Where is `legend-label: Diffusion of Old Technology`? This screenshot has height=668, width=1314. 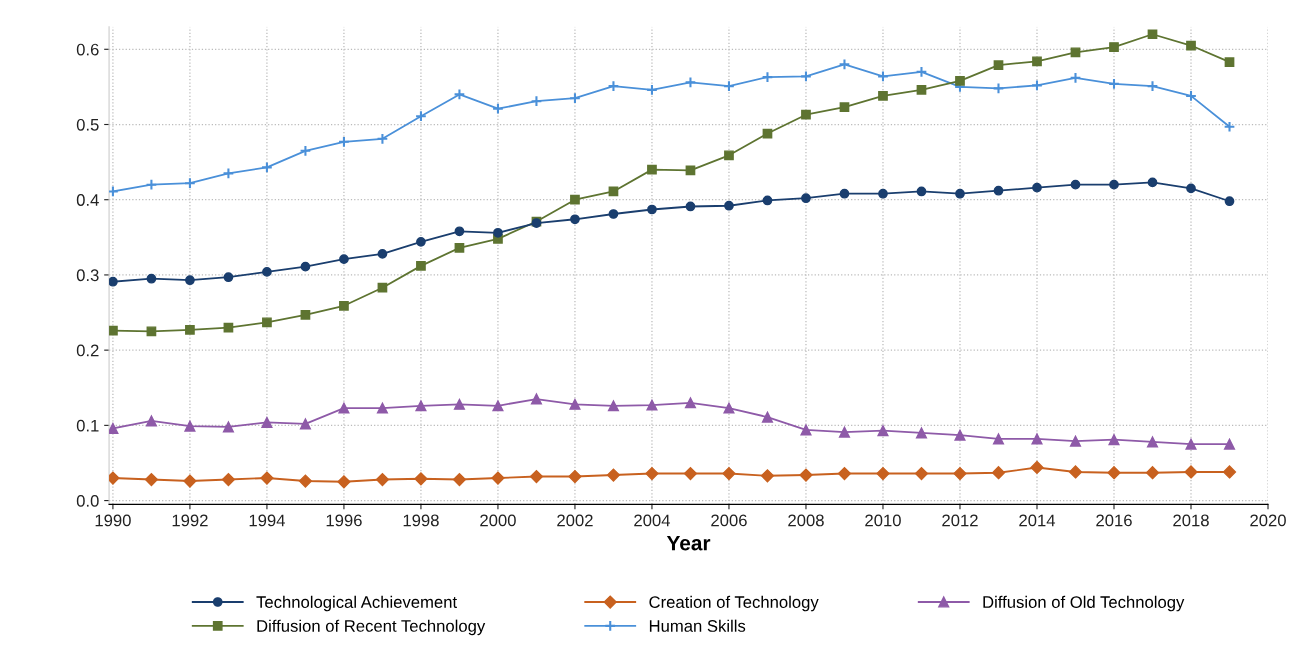
legend-label: Diffusion of Old Technology is located at coordinates (1084, 603).